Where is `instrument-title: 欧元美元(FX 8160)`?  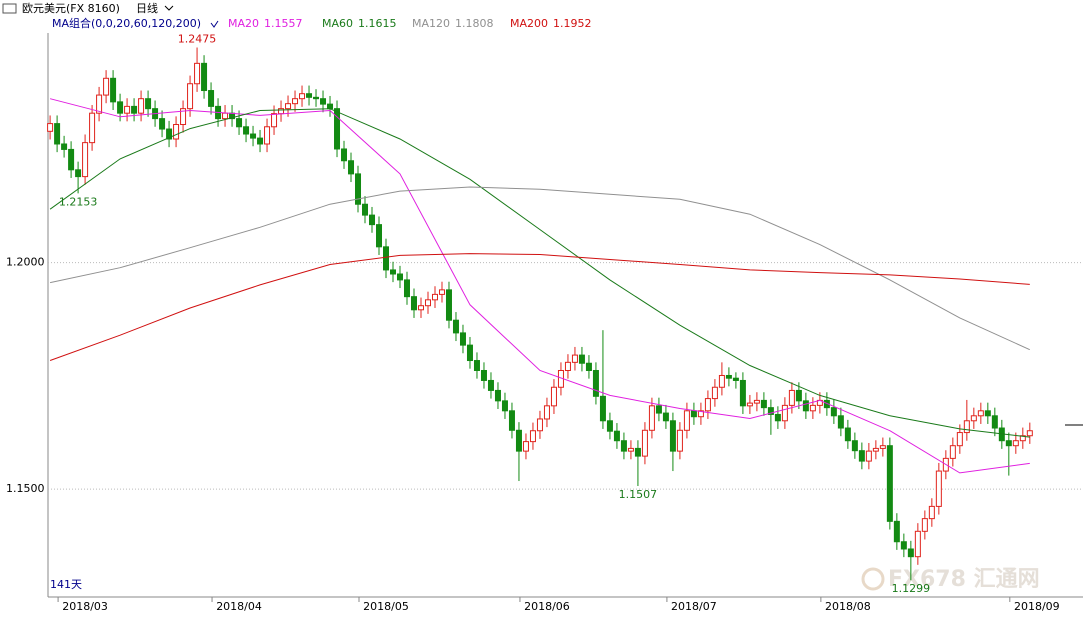 instrument-title: 欧元美元(FX 8160) is located at coordinates (71, 8).